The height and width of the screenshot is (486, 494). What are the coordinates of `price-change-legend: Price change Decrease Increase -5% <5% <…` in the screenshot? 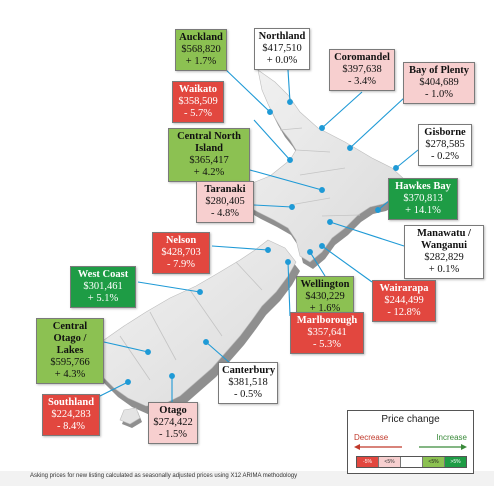 It's located at (410, 442).